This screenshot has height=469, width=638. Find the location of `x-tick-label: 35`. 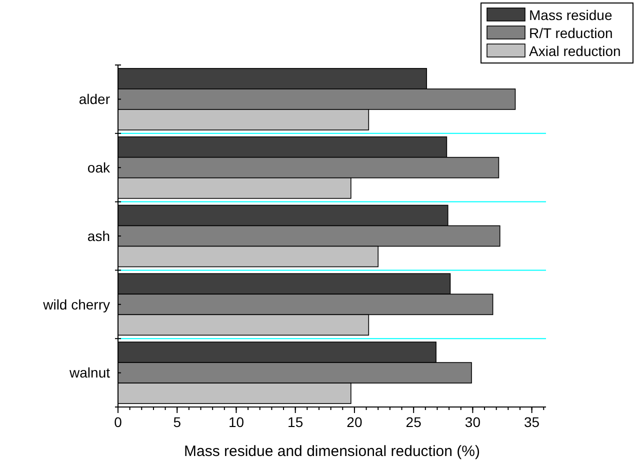

x-tick-label: 35 is located at coordinates (532, 422).